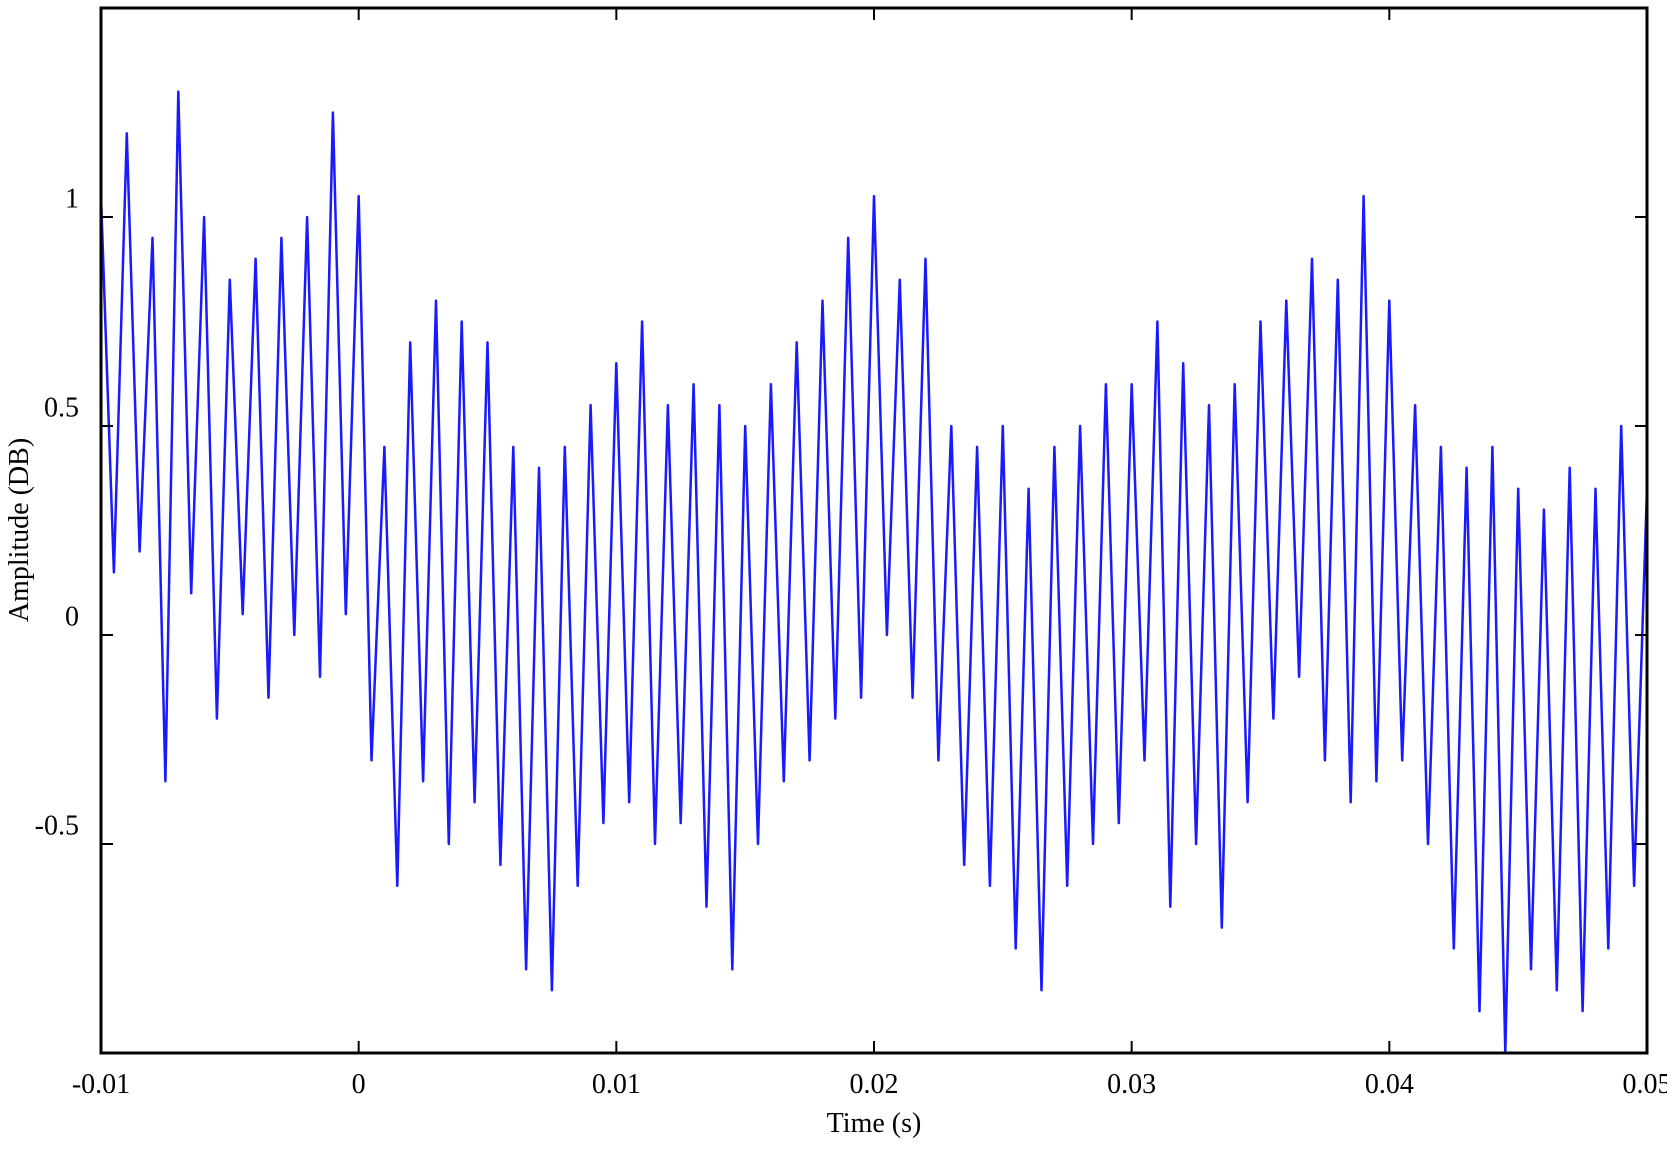  I want to click on y-axis-label: Amplitude (DB), so click(19, 530).